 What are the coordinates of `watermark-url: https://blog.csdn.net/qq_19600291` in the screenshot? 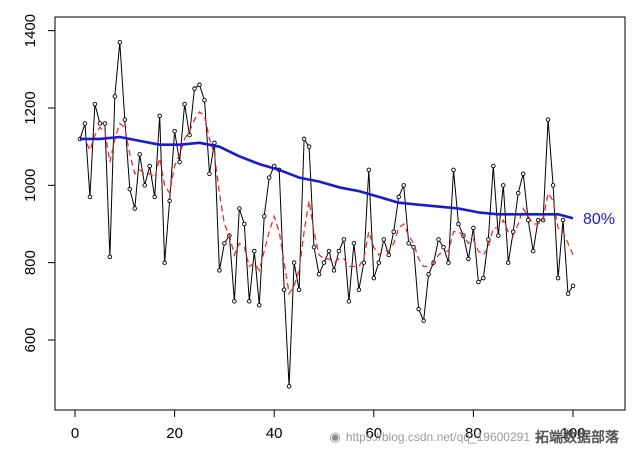 It's located at (437, 437).